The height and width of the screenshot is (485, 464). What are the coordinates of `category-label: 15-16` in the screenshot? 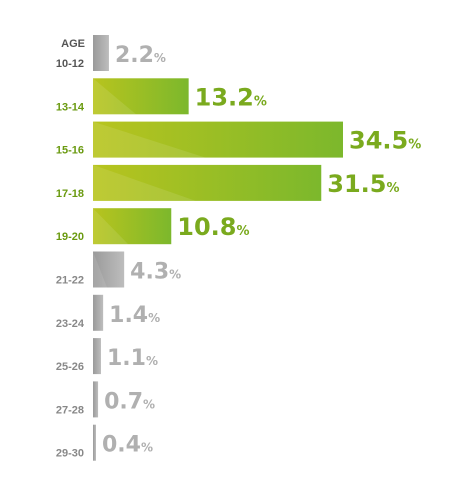 It's located at (70, 151).